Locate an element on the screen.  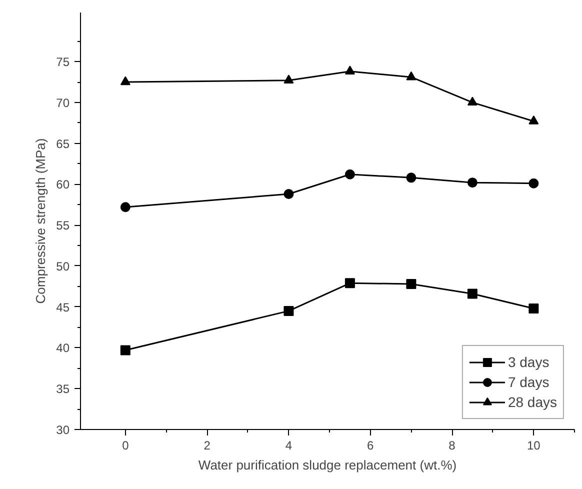
y-tick-label: 55 is located at coordinates (63, 225).